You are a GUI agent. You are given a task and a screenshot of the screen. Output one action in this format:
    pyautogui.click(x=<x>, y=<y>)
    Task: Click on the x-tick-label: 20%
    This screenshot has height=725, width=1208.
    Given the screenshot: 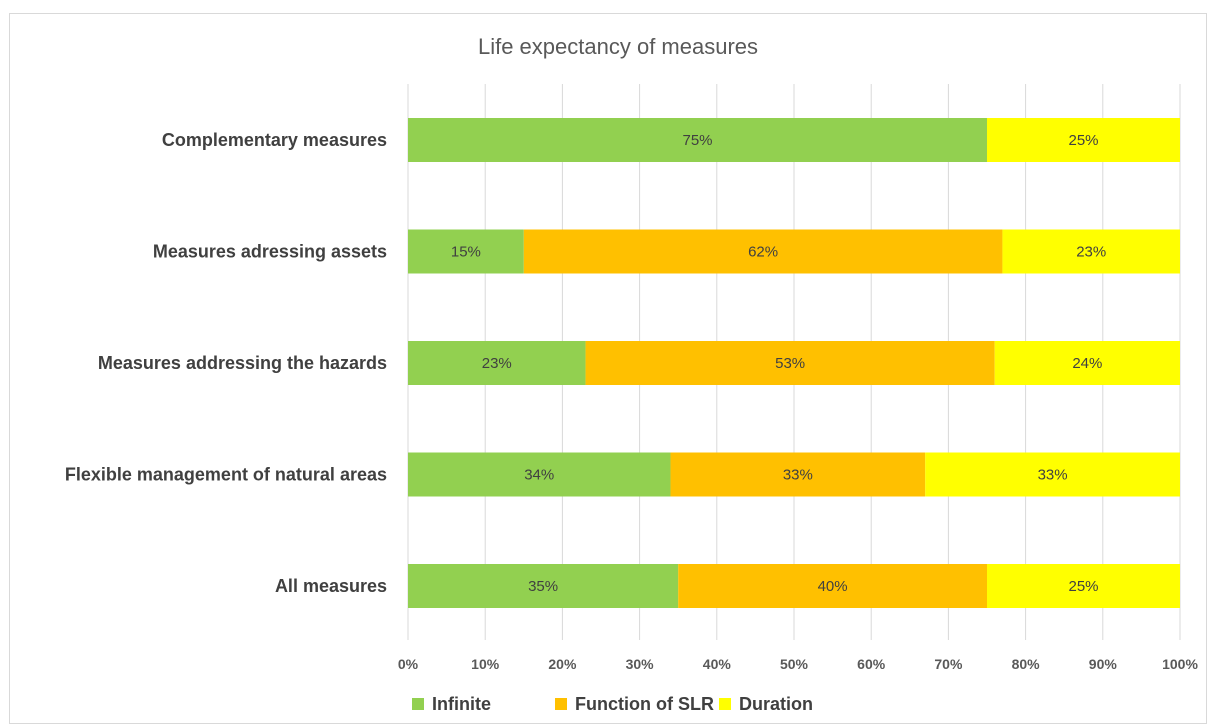 What is the action you would take?
    pyautogui.click(x=562, y=664)
    